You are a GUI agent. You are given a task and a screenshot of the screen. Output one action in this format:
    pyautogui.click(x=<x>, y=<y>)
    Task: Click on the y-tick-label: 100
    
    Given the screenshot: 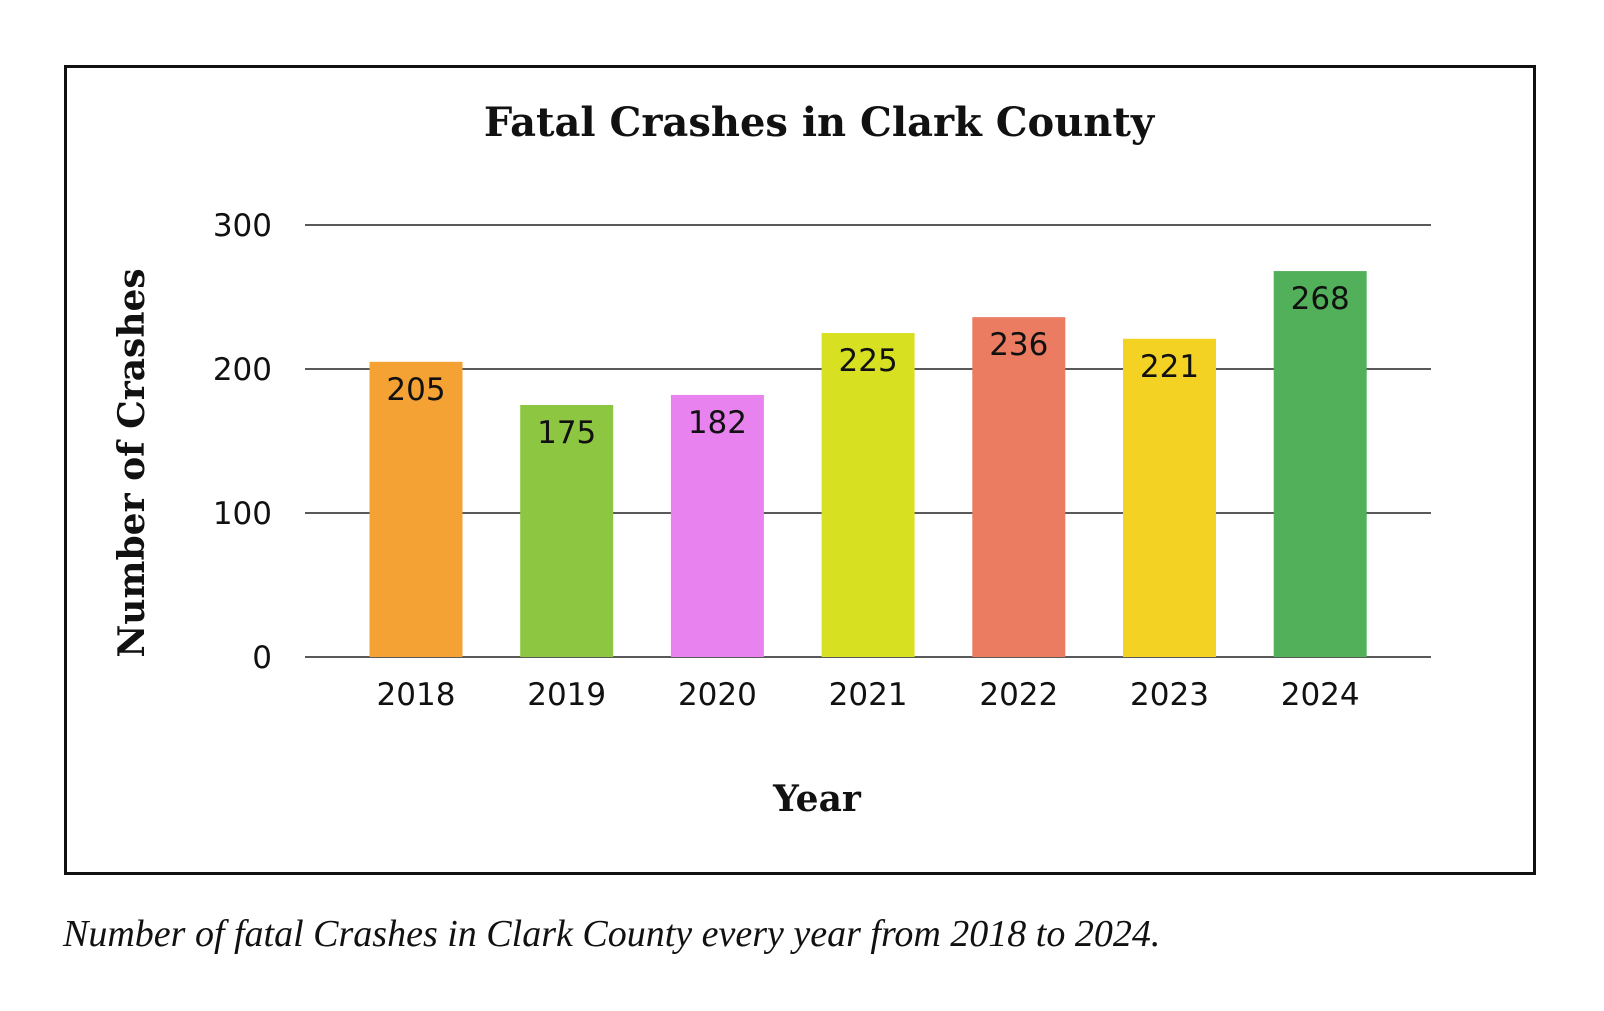 What is the action you would take?
    pyautogui.click(x=242, y=514)
    